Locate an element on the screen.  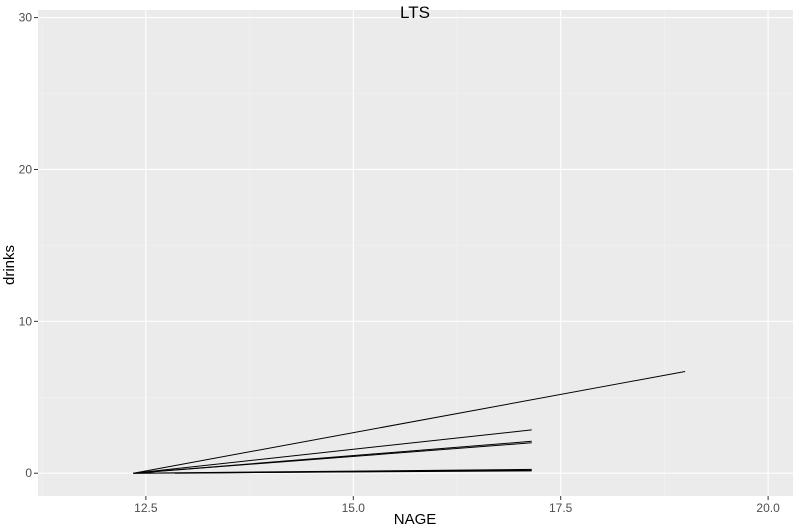
y-tick-label: 30 is located at coordinates (26, 18).